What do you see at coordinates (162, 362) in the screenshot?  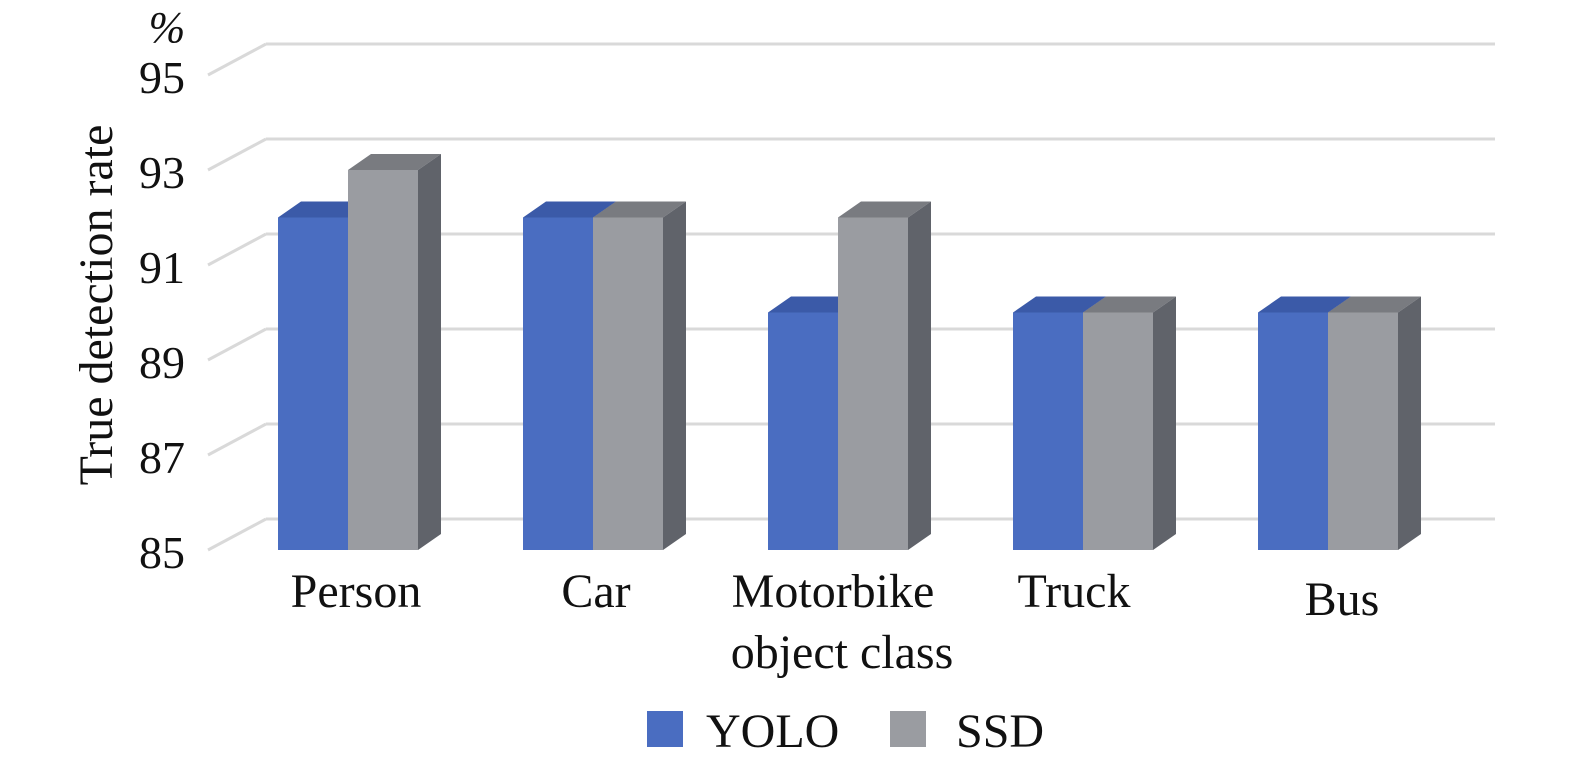 I see `y-tick-label: 89` at bounding box center [162, 362].